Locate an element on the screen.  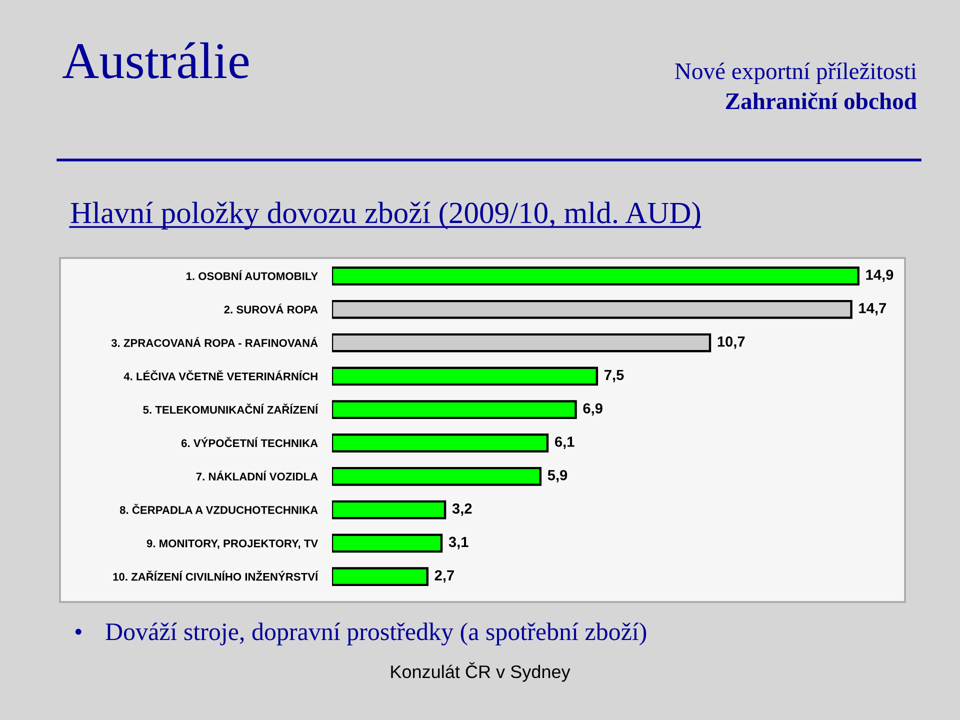
y-tick-label: 2. SUROVÁ ROPA is located at coordinates (271, 309).